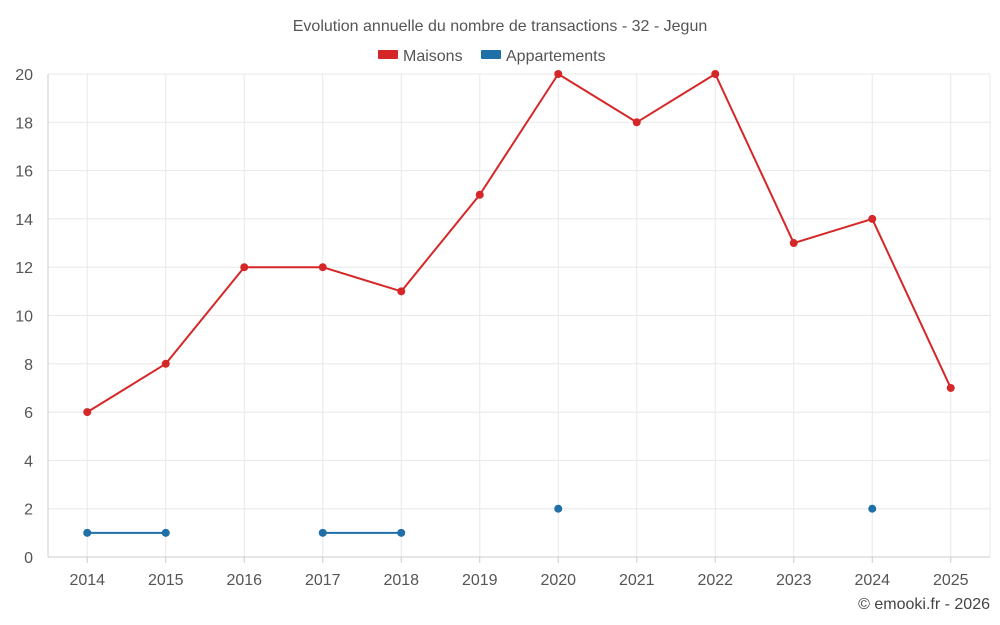 The width and height of the screenshot is (1000, 625). I want to click on y-tick-label-10: 10, so click(24, 317).